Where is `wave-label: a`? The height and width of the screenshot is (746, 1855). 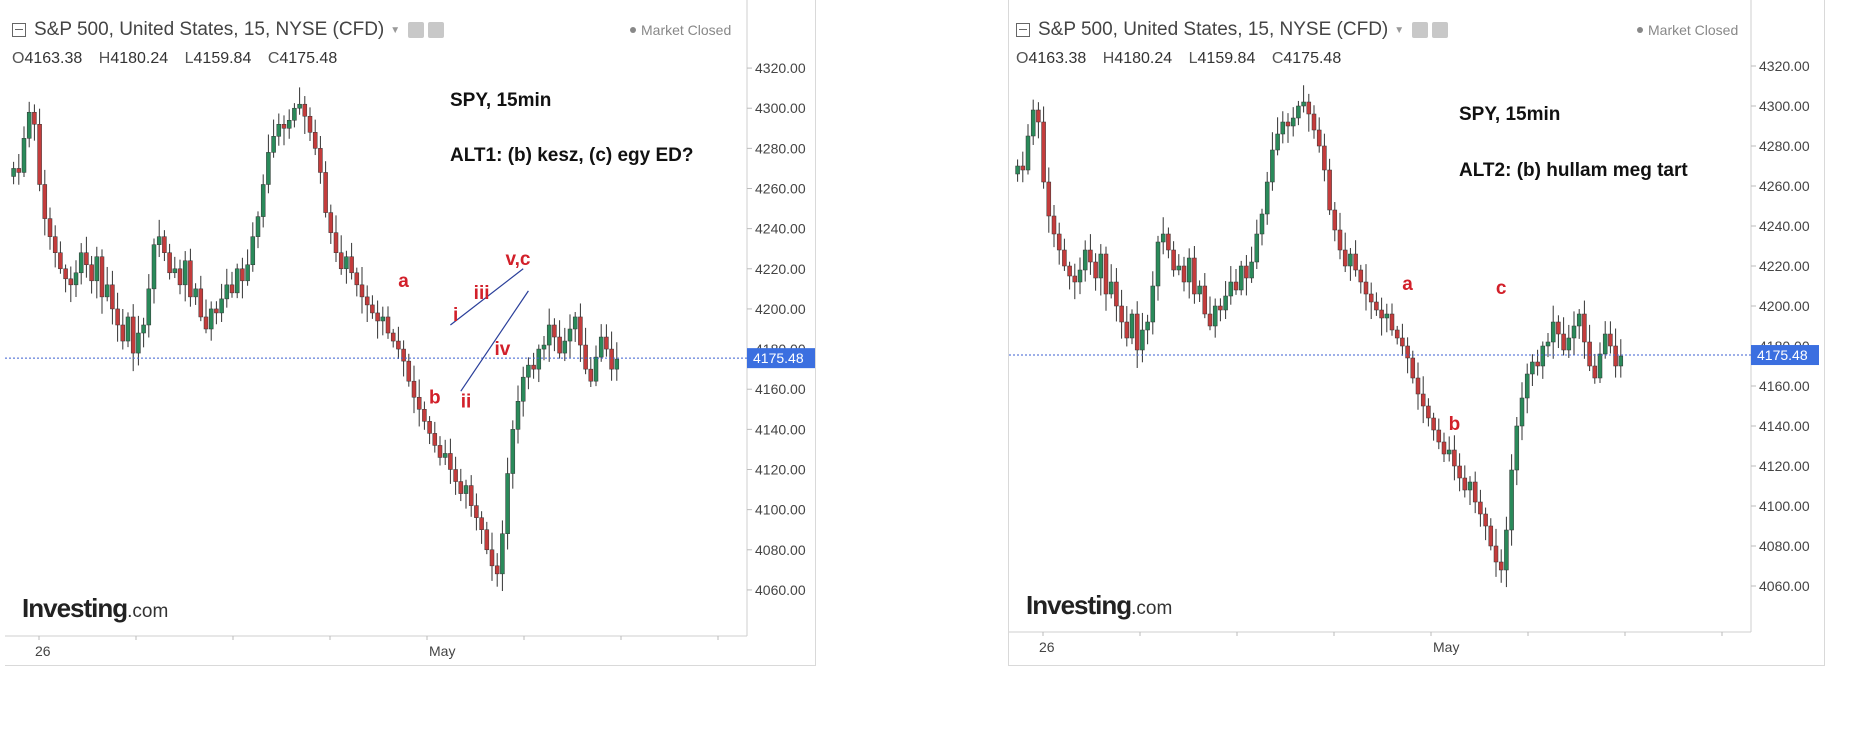
wave-label: a is located at coordinates (403, 281).